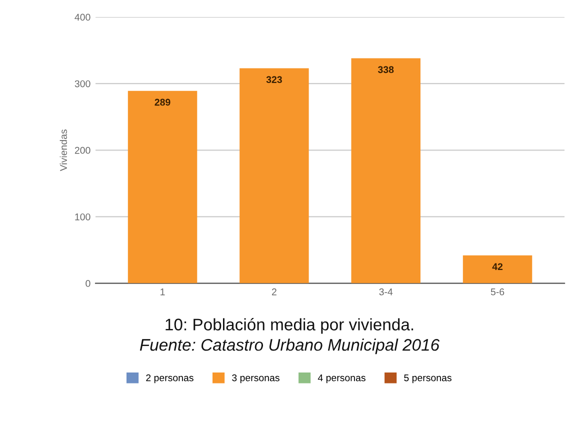 Image resolution: width=579 pixels, height=426 pixels. What do you see at coordinates (256, 379) in the screenshot?
I see `legend-label: 3 personas` at bounding box center [256, 379].